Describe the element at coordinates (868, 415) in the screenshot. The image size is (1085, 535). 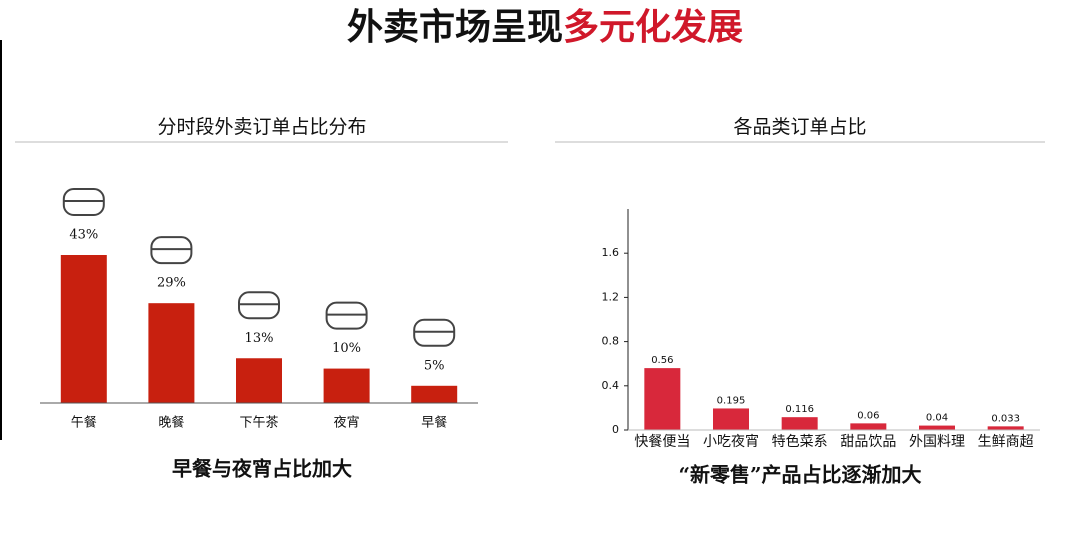
I see `value-label: 0.06` at that location.